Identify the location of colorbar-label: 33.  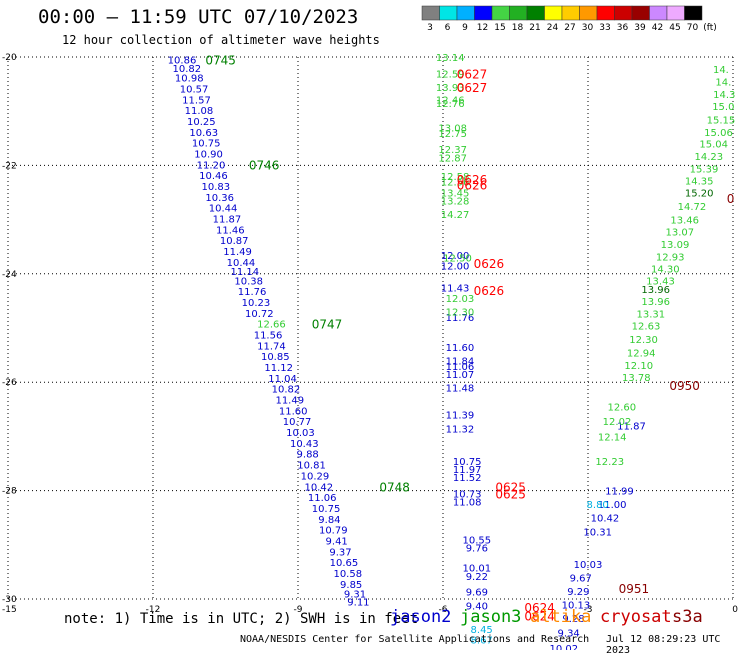
(604, 28).